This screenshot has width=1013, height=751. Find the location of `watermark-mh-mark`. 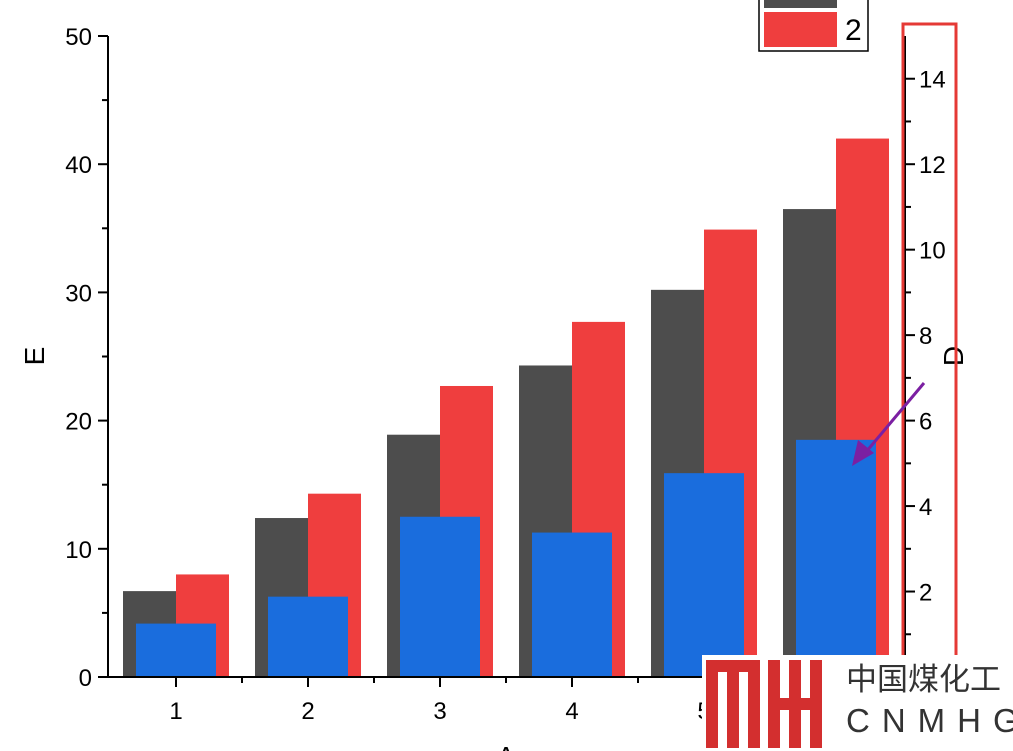

watermark-mh-mark is located at coordinates (764, 704).